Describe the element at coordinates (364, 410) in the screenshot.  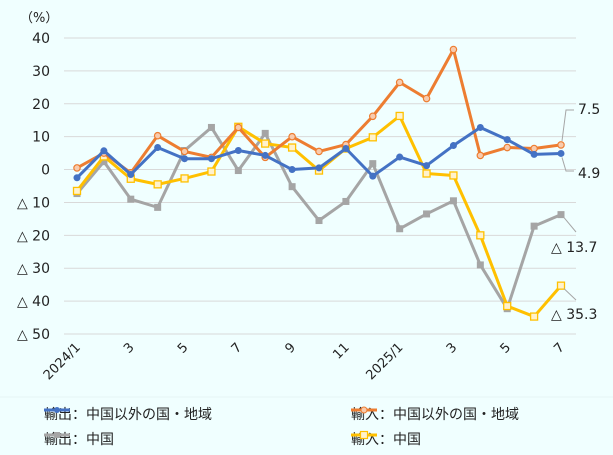
I see `legend-open-circle-marker-icon` at that location.